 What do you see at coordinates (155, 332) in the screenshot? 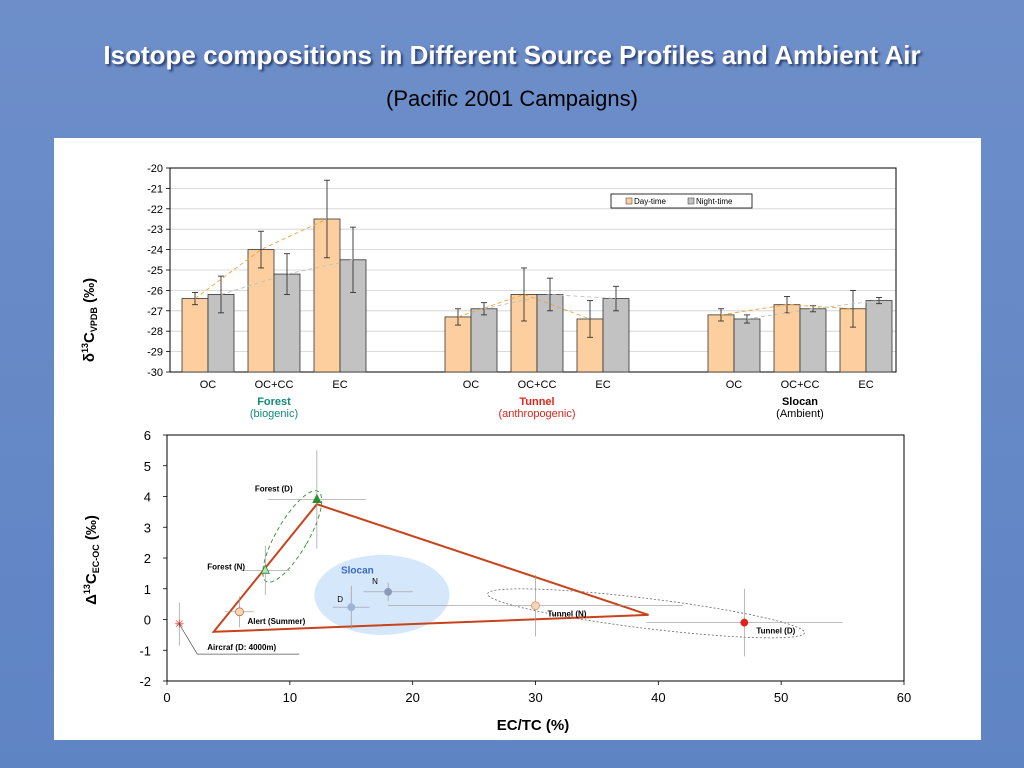
I see `bar-ytick-label: -28` at bounding box center [155, 332].